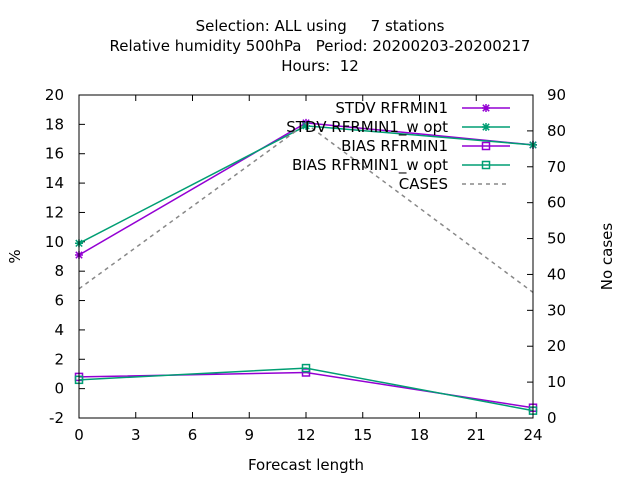 The width and height of the screenshot is (640, 480). I want to click on x-tick-label: 15, so click(362, 435).